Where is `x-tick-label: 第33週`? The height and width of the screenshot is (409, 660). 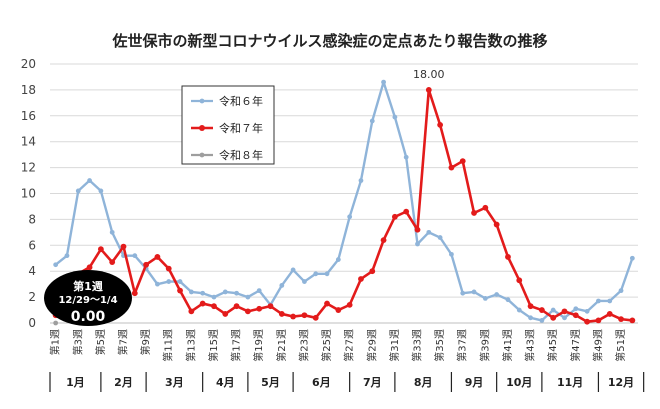
x-tick-label: 第33週 is located at coordinates (417, 345).